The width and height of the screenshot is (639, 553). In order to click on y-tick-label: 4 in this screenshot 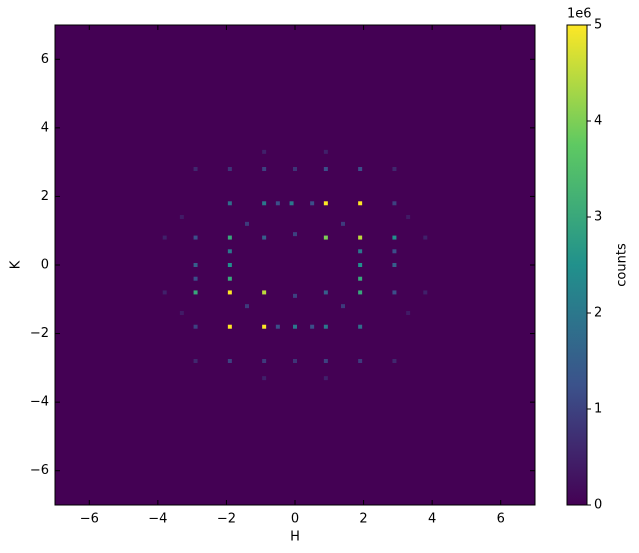, I will do `click(45, 127)`.